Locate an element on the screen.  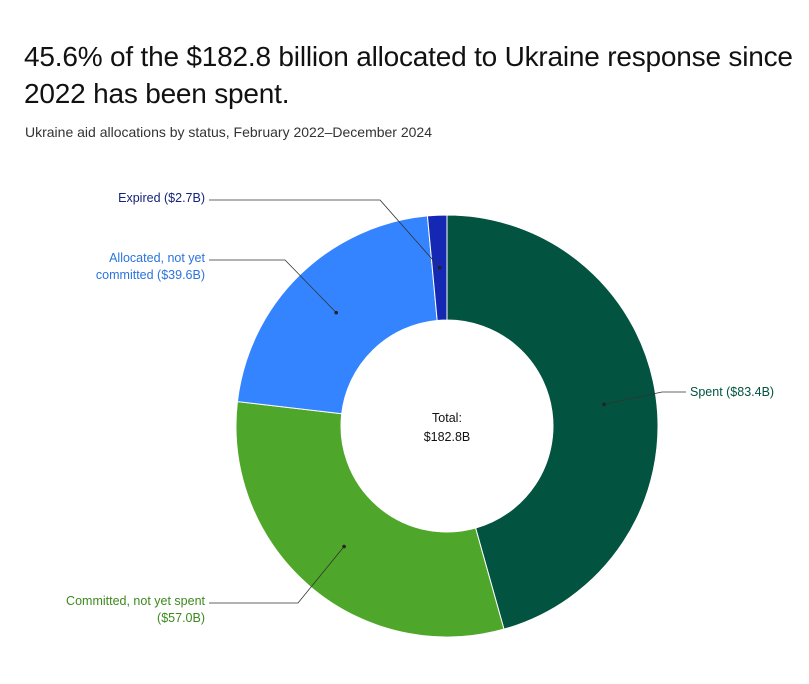
leader-dot-spent is located at coordinates (604, 404).